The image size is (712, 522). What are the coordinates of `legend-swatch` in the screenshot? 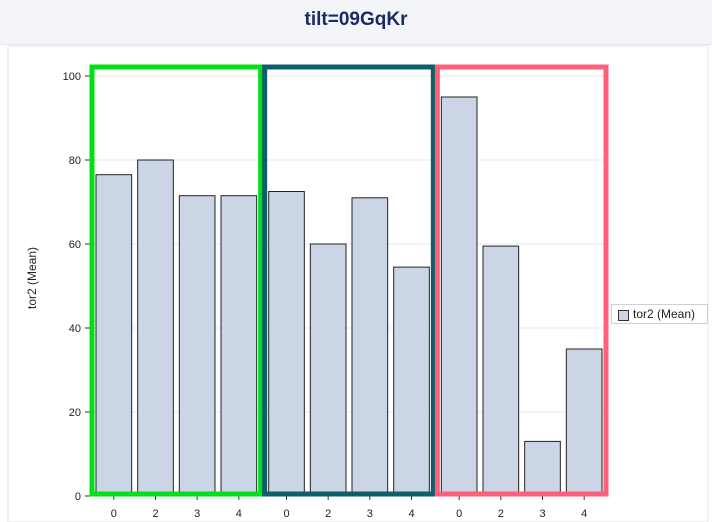 It's located at (623, 315).